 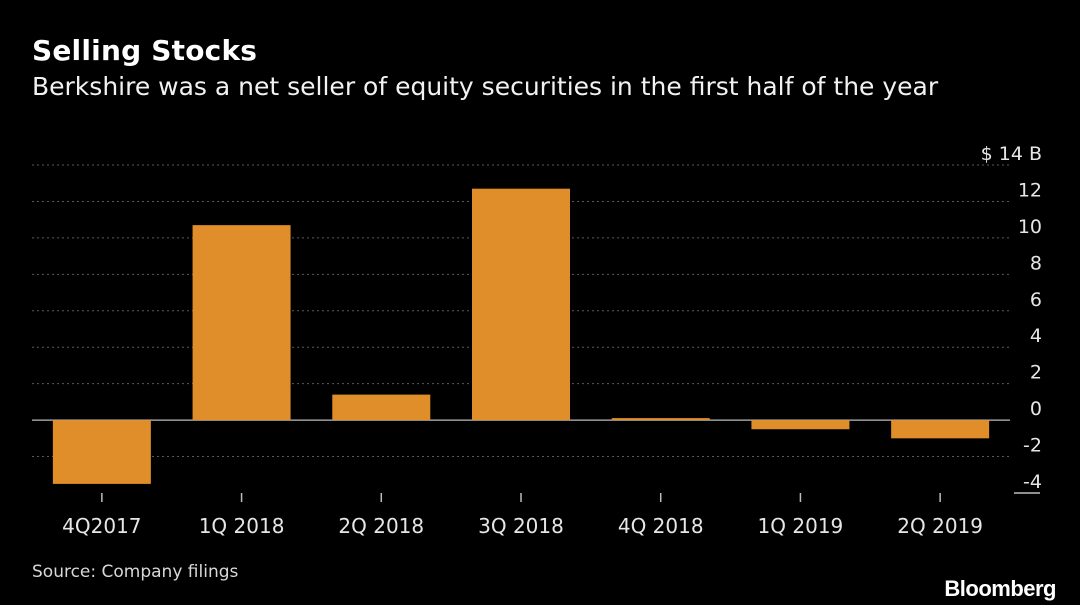 I want to click on y-tick-label: 0, so click(x=1036, y=409).